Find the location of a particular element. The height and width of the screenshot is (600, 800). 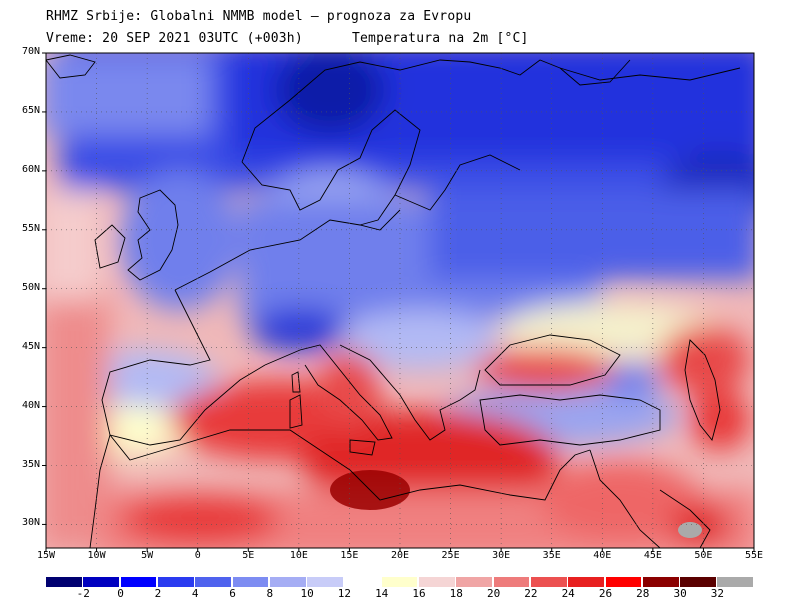

lat-label: 60N is located at coordinates (30, 169).